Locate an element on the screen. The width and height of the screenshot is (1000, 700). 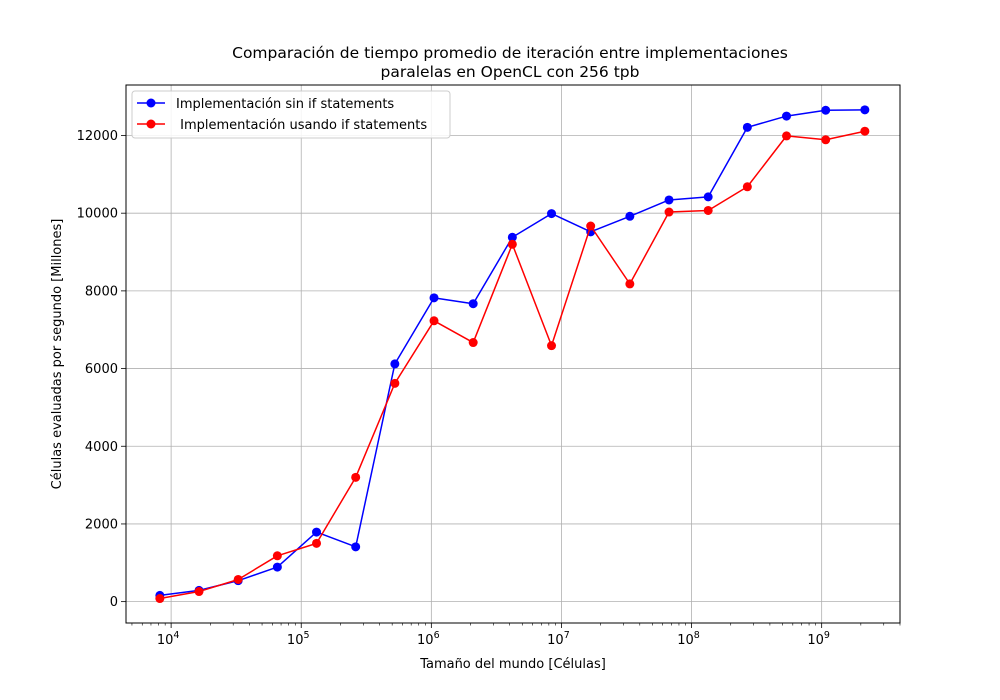
legend-label-1: Implementación sin if statements is located at coordinates (285, 104).